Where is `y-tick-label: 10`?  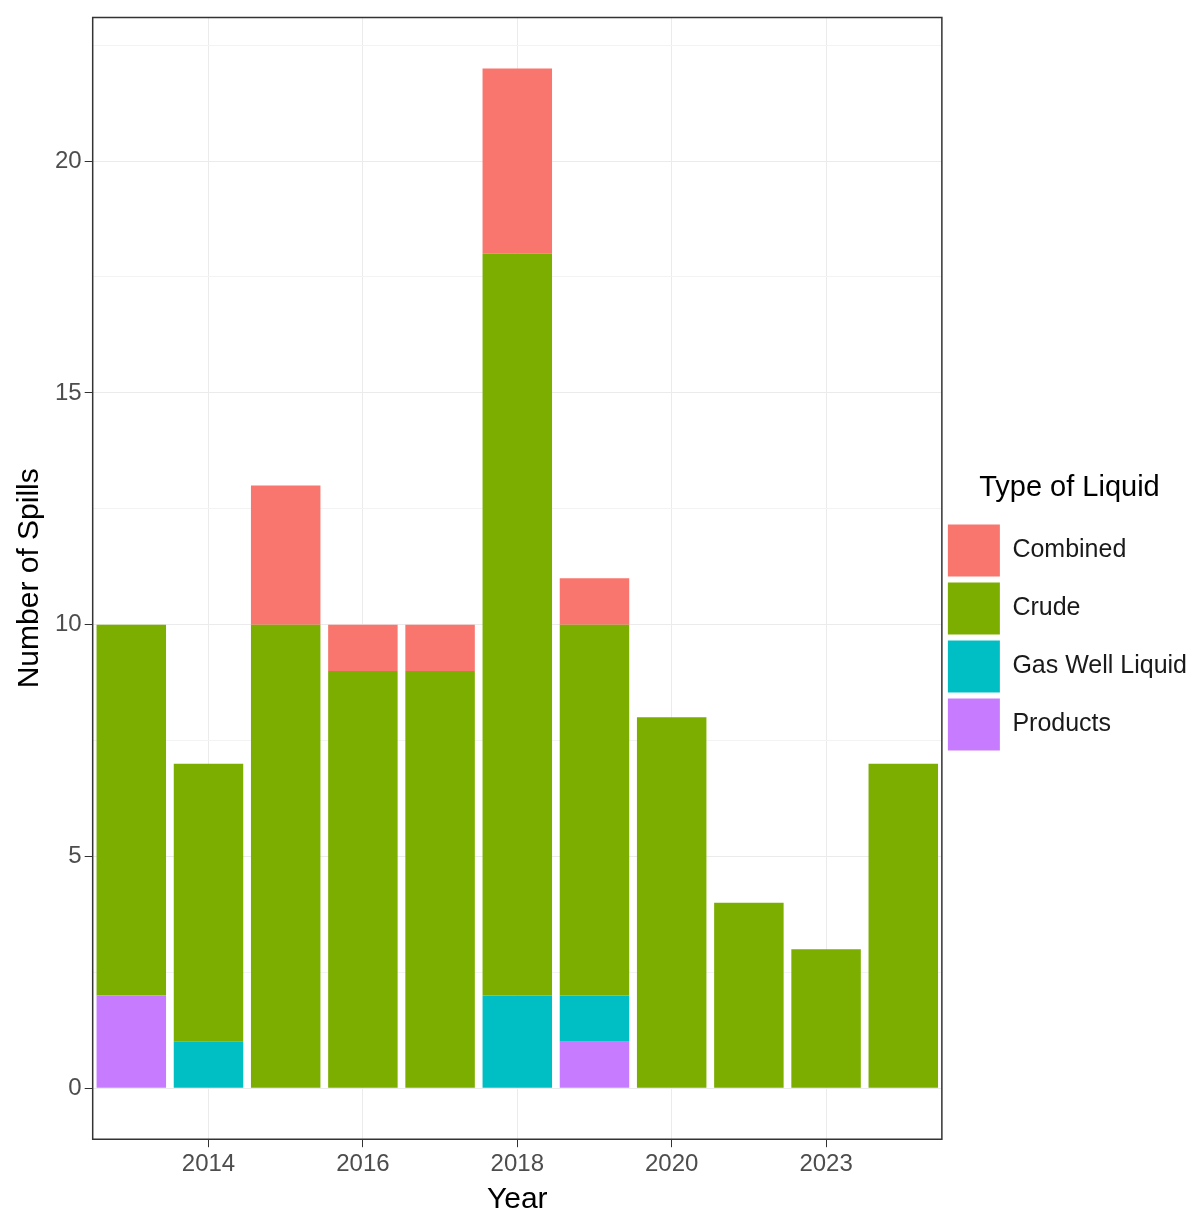 y-tick-label: 10 is located at coordinates (68, 623).